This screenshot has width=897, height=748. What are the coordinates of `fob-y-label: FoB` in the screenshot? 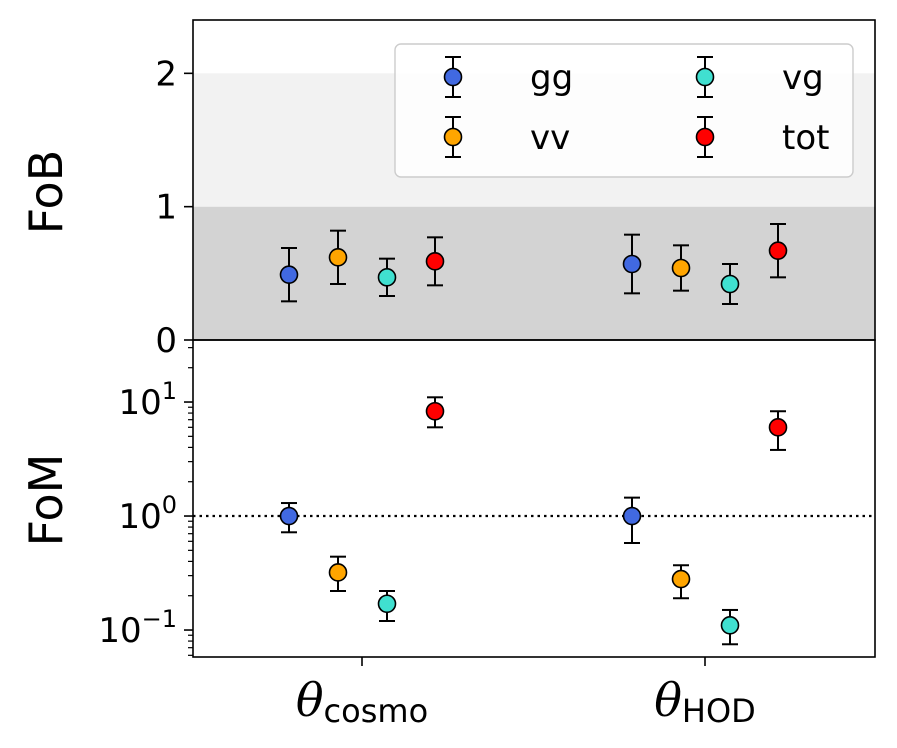 It's located at (46, 192).